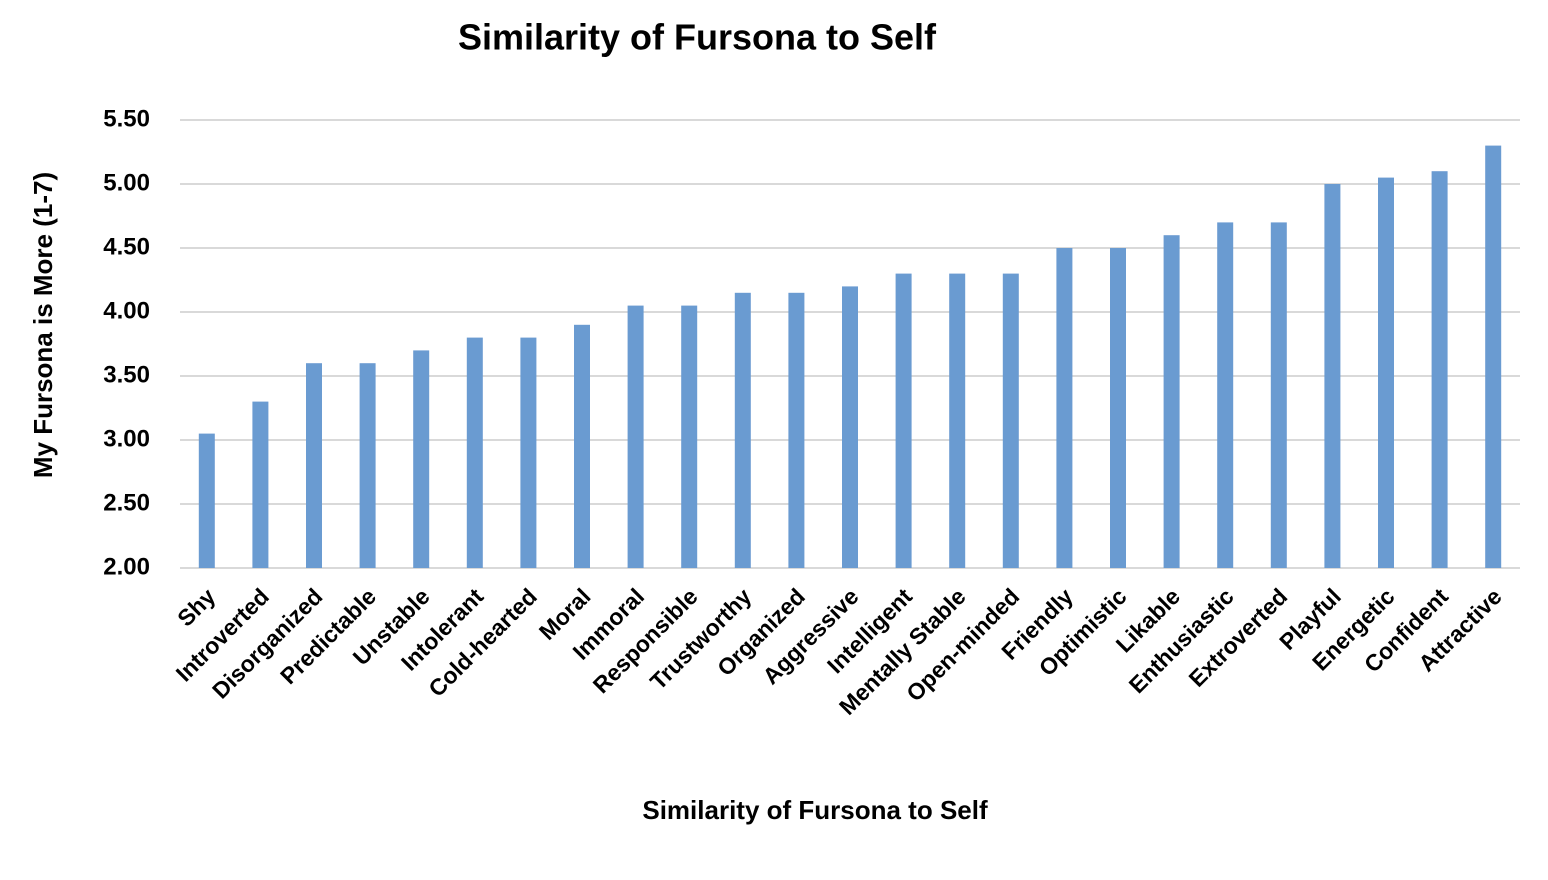 This screenshot has height=880, width=1548. What do you see at coordinates (697, 37) in the screenshot?
I see `chart-title: Similarity of Fursona to Self` at bounding box center [697, 37].